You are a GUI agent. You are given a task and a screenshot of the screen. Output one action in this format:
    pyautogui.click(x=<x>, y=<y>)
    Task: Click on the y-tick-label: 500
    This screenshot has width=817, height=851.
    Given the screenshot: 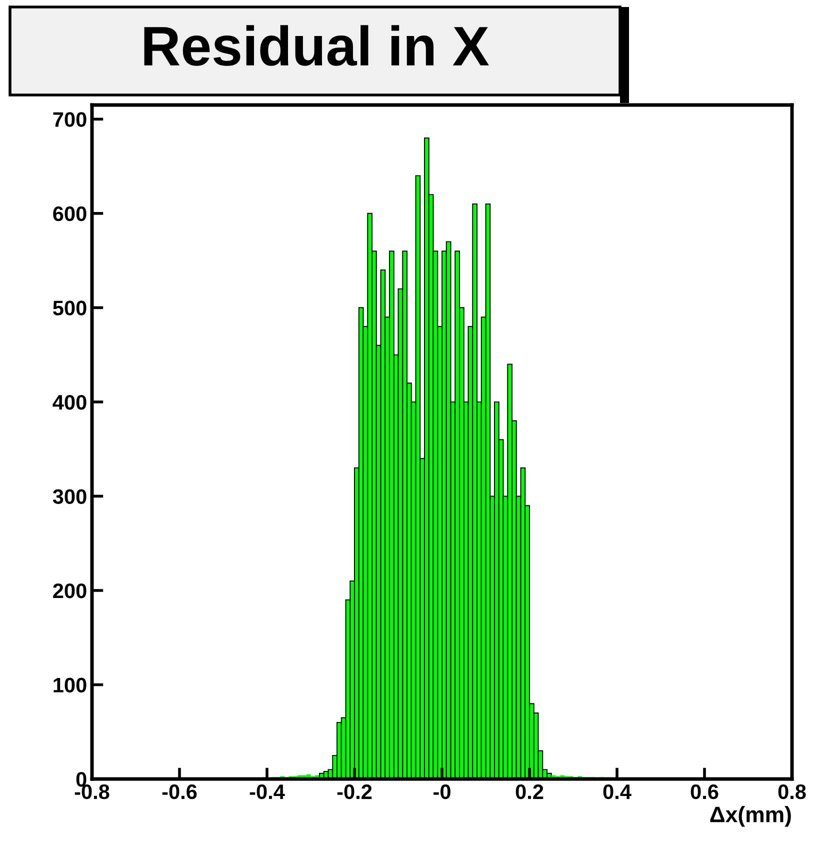 What is the action you would take?
    pyautogui.click(x=69, y=308)
    